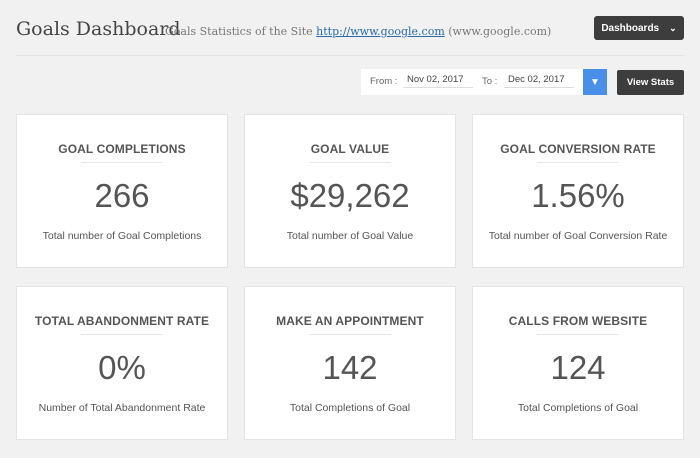 This screenshot has height=458, width=700. I want to click on dashboards-button: Dashboards ⌄, so click(639, 28).